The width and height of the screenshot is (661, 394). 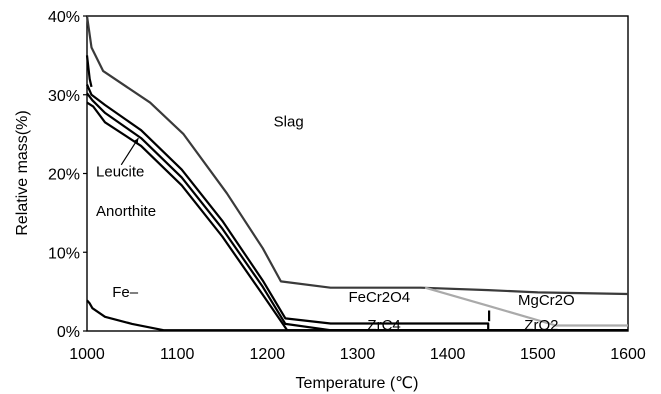 I want to click on region-label: Anorthite, so click(x=126, y=211).